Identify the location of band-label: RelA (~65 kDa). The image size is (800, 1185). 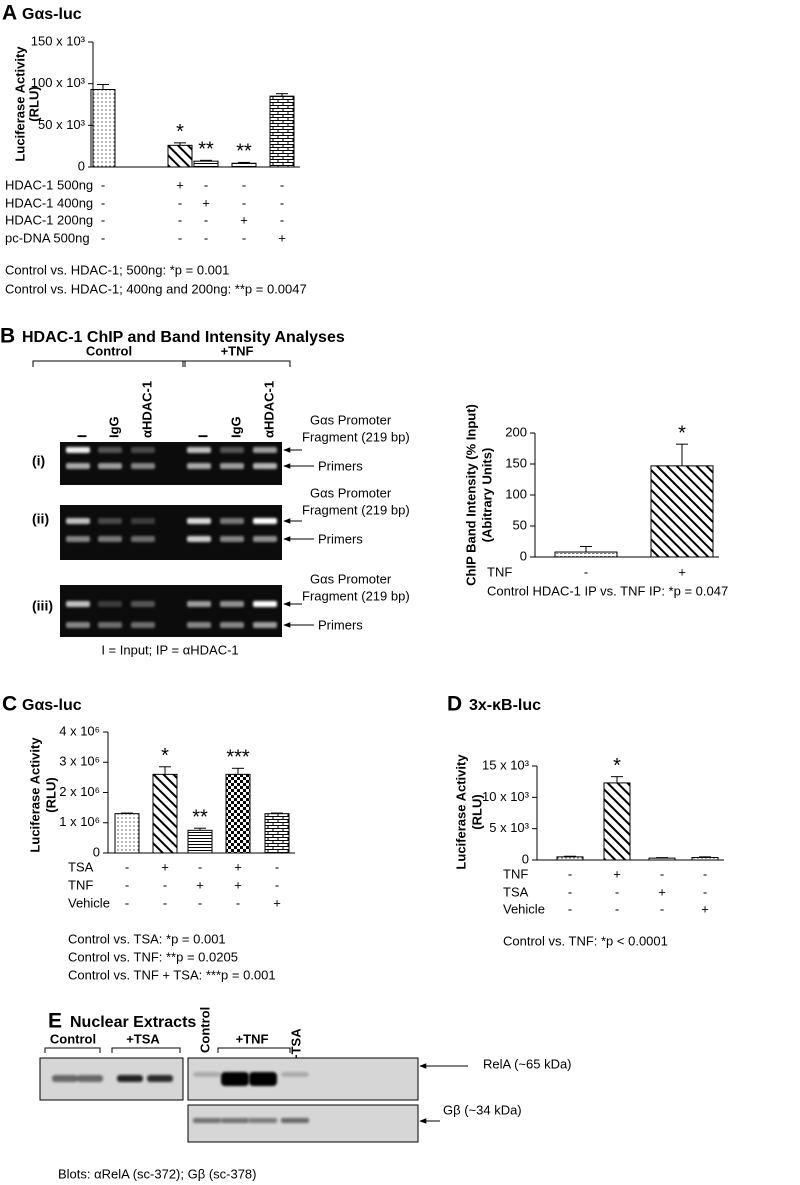
(527, 1063).